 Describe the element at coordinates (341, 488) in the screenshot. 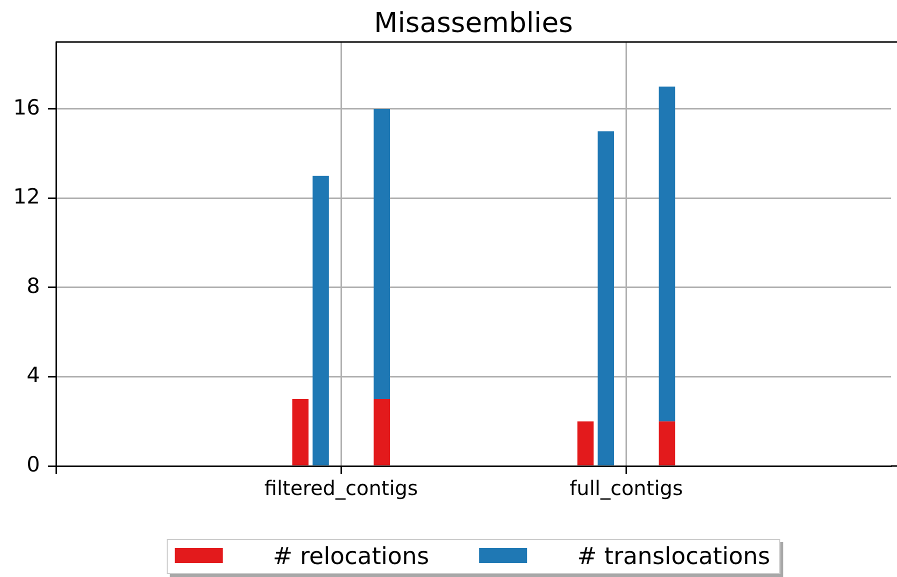

I see `x-tick-label: filtered_contigs` at that location.